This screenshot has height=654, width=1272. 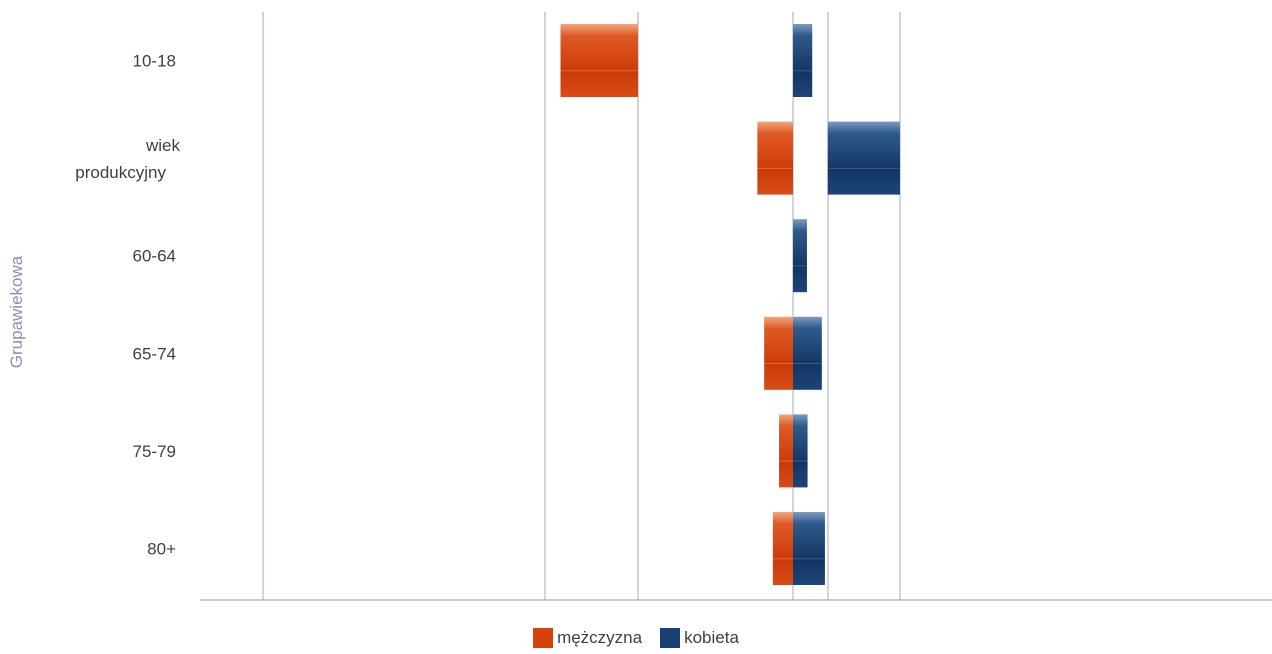 What do you see at coordinates (154, 451) in the screenshot?
I see `category-label: 75-79` at bounding box center [154, 451].